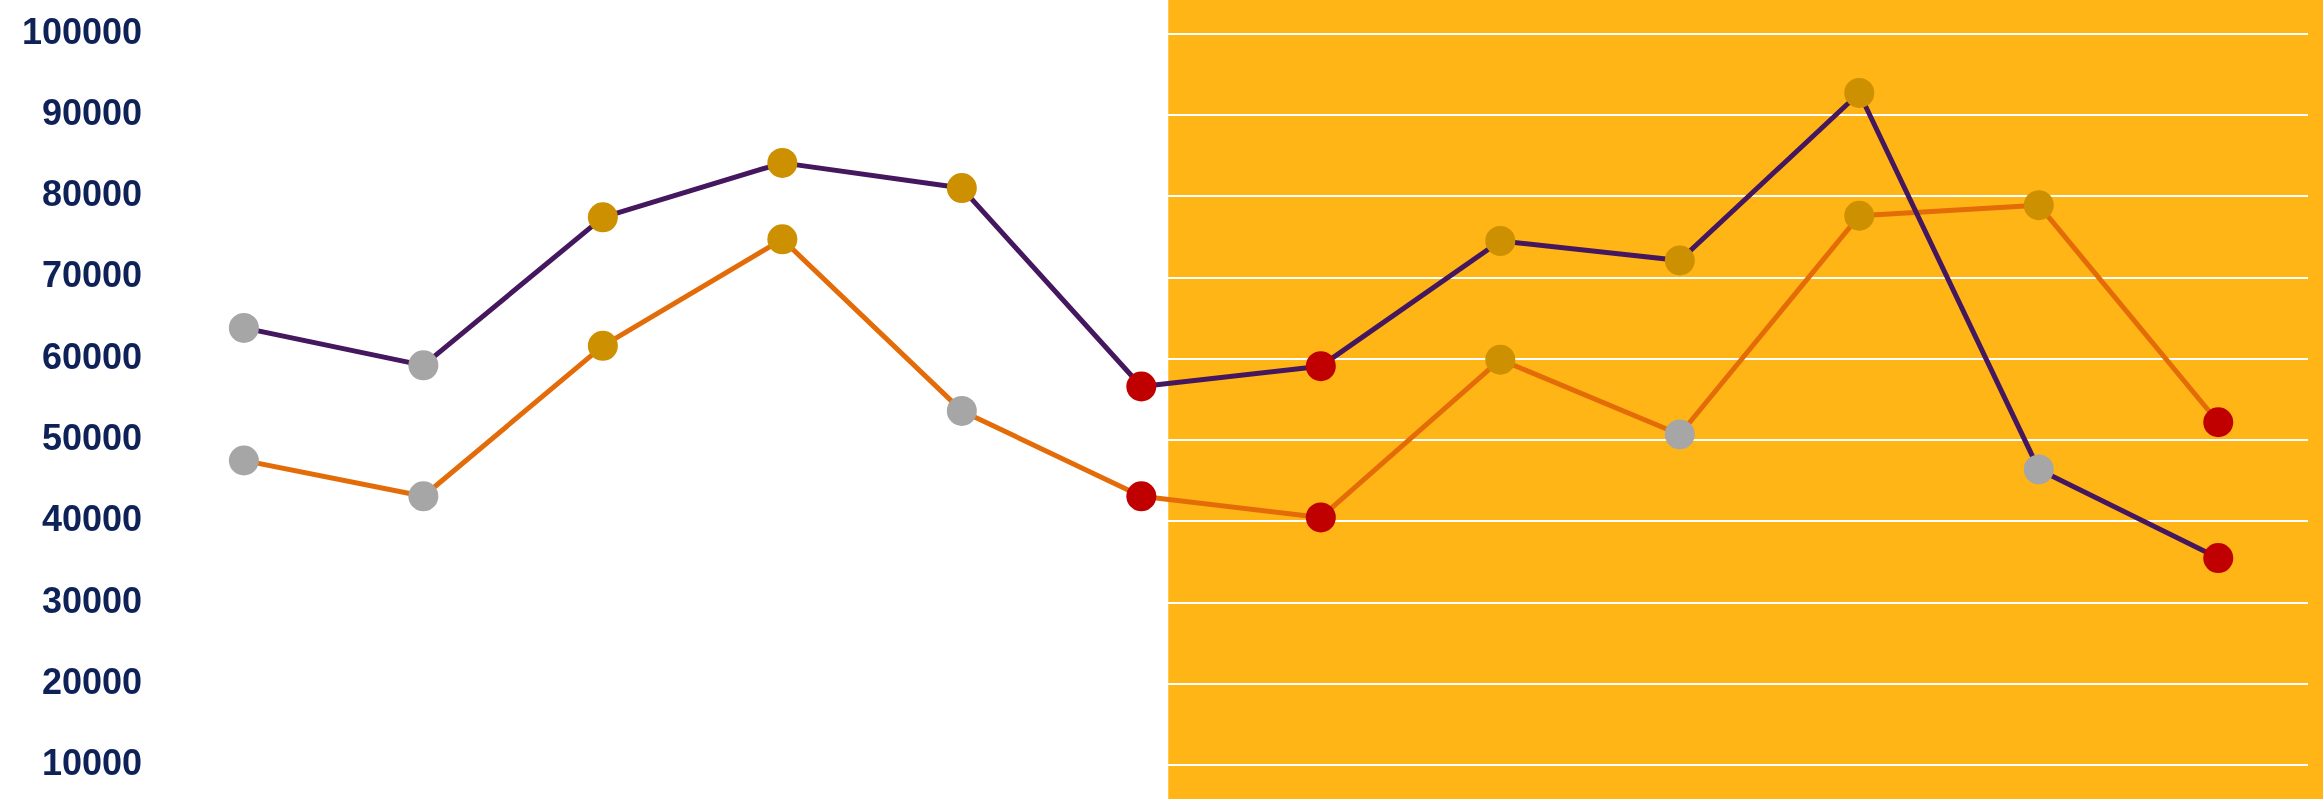 The image size is (2323, 799). What do you see at coordinates (92, 519) in the screenshot?
I see `y-tick-label: 40000` at bounding box center [92, 519].